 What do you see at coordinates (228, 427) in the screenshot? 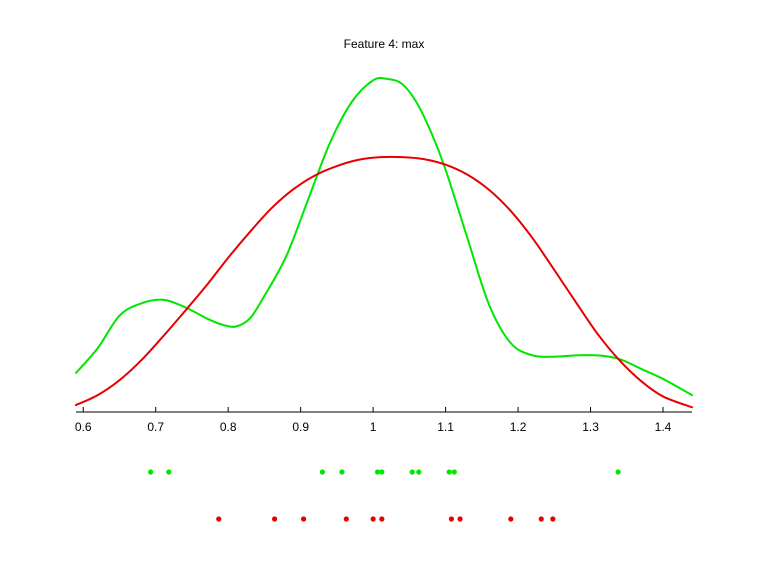
I see `x-tick-label: 0.8` at bounding box center [228, 427].